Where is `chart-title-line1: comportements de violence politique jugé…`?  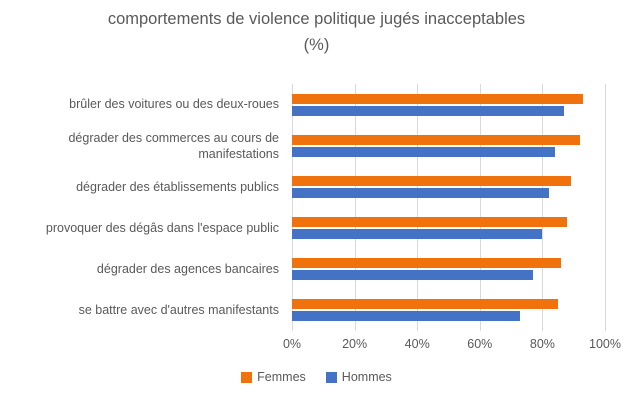
chart-title-line1: comportements de violence politique jugé… is located at coordinates (316, 19).